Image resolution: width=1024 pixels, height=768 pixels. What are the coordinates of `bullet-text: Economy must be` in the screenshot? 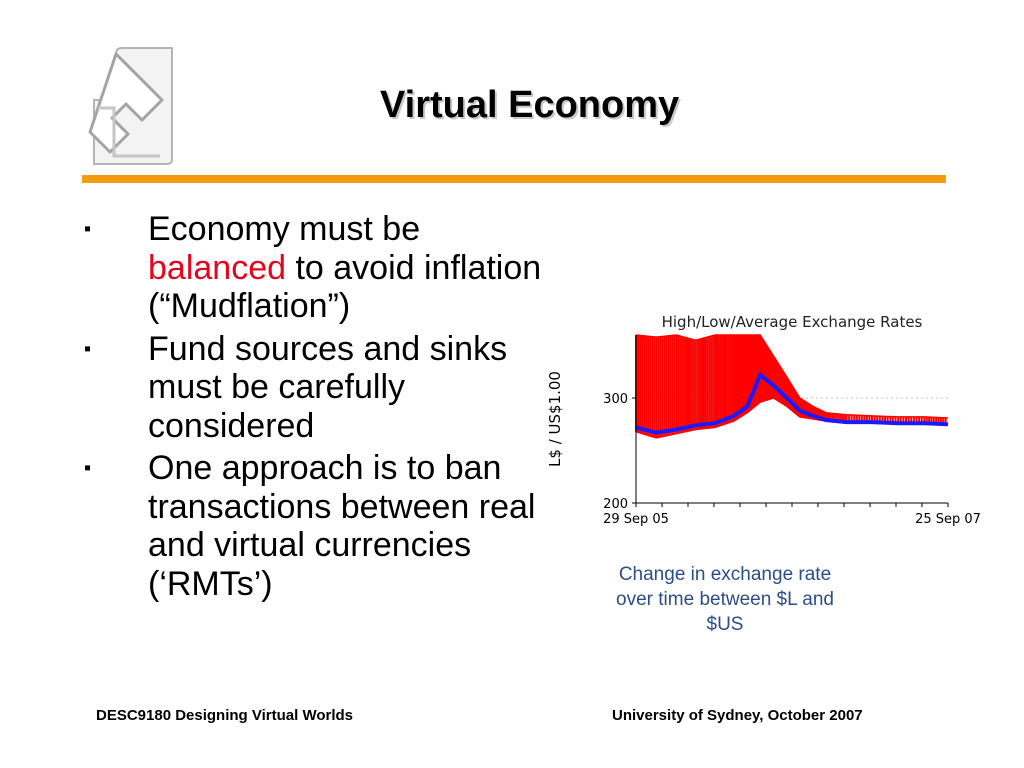 It's located at (284, 229).